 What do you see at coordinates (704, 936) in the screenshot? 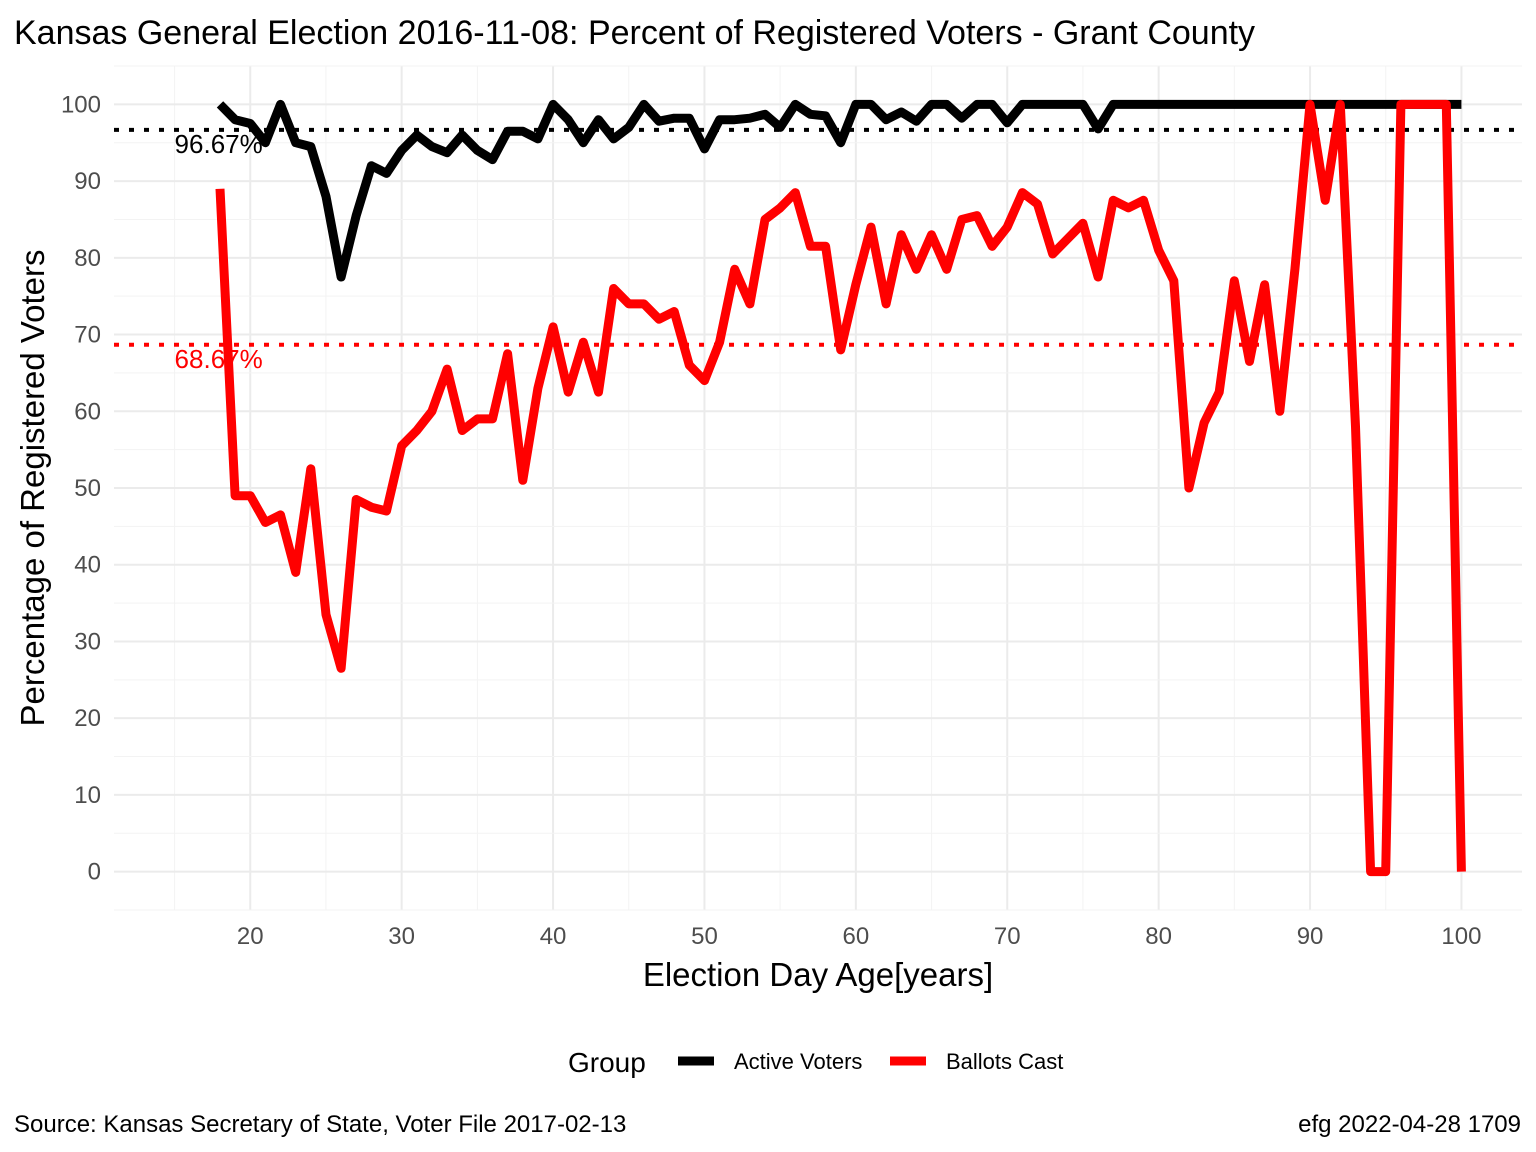
I see `x-tick-label: 50` at bounding box center [704, 936].